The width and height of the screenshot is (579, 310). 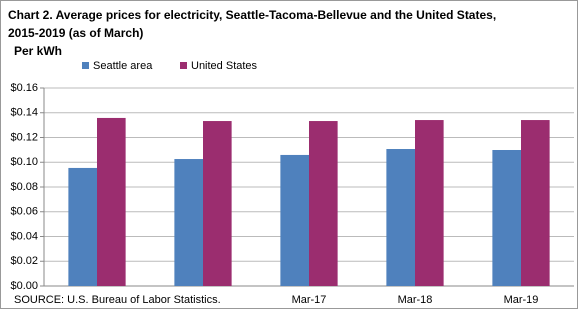 I want to click on legend-label: Seattle area, so click(x=123, y=66).